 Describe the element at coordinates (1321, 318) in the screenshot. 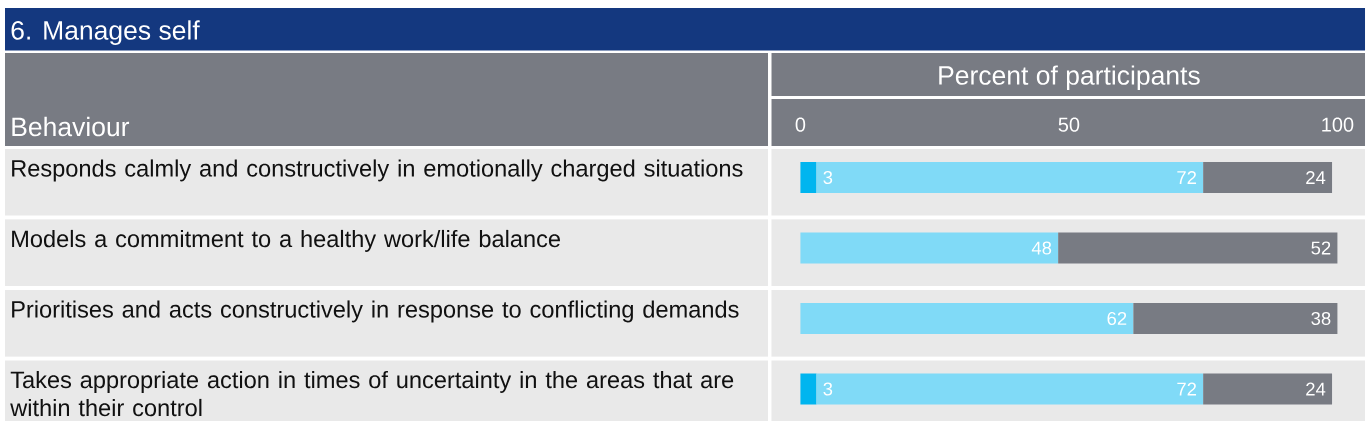

I see `data-label: 38` at that location.